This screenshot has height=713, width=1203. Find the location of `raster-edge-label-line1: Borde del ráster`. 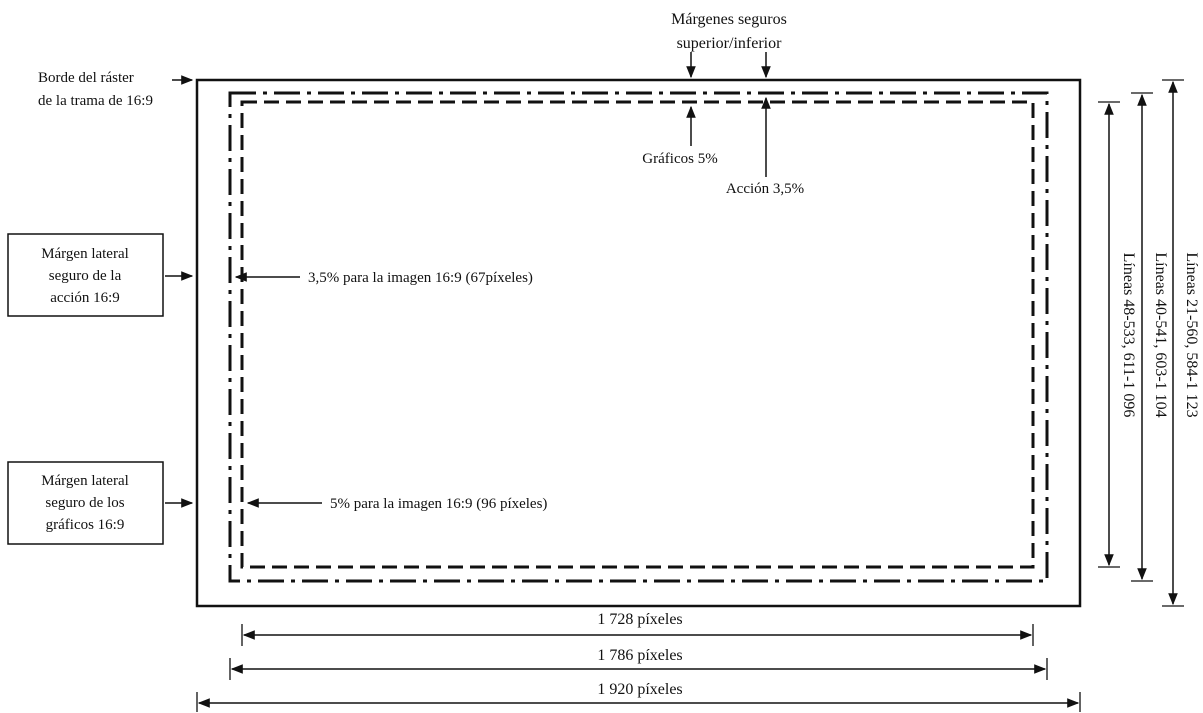

raster-edge-label-line1: Borde del ráster is located at coordinates (86, 78).